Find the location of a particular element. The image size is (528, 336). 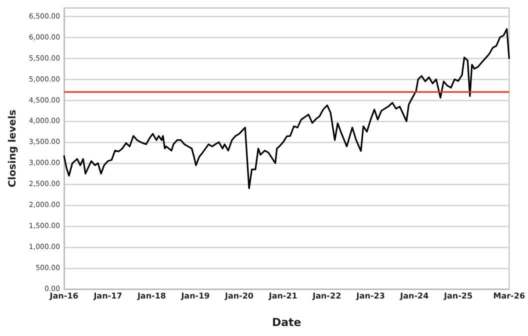

x-tick-label: Jan-18 is located at coordinates (151, 296).